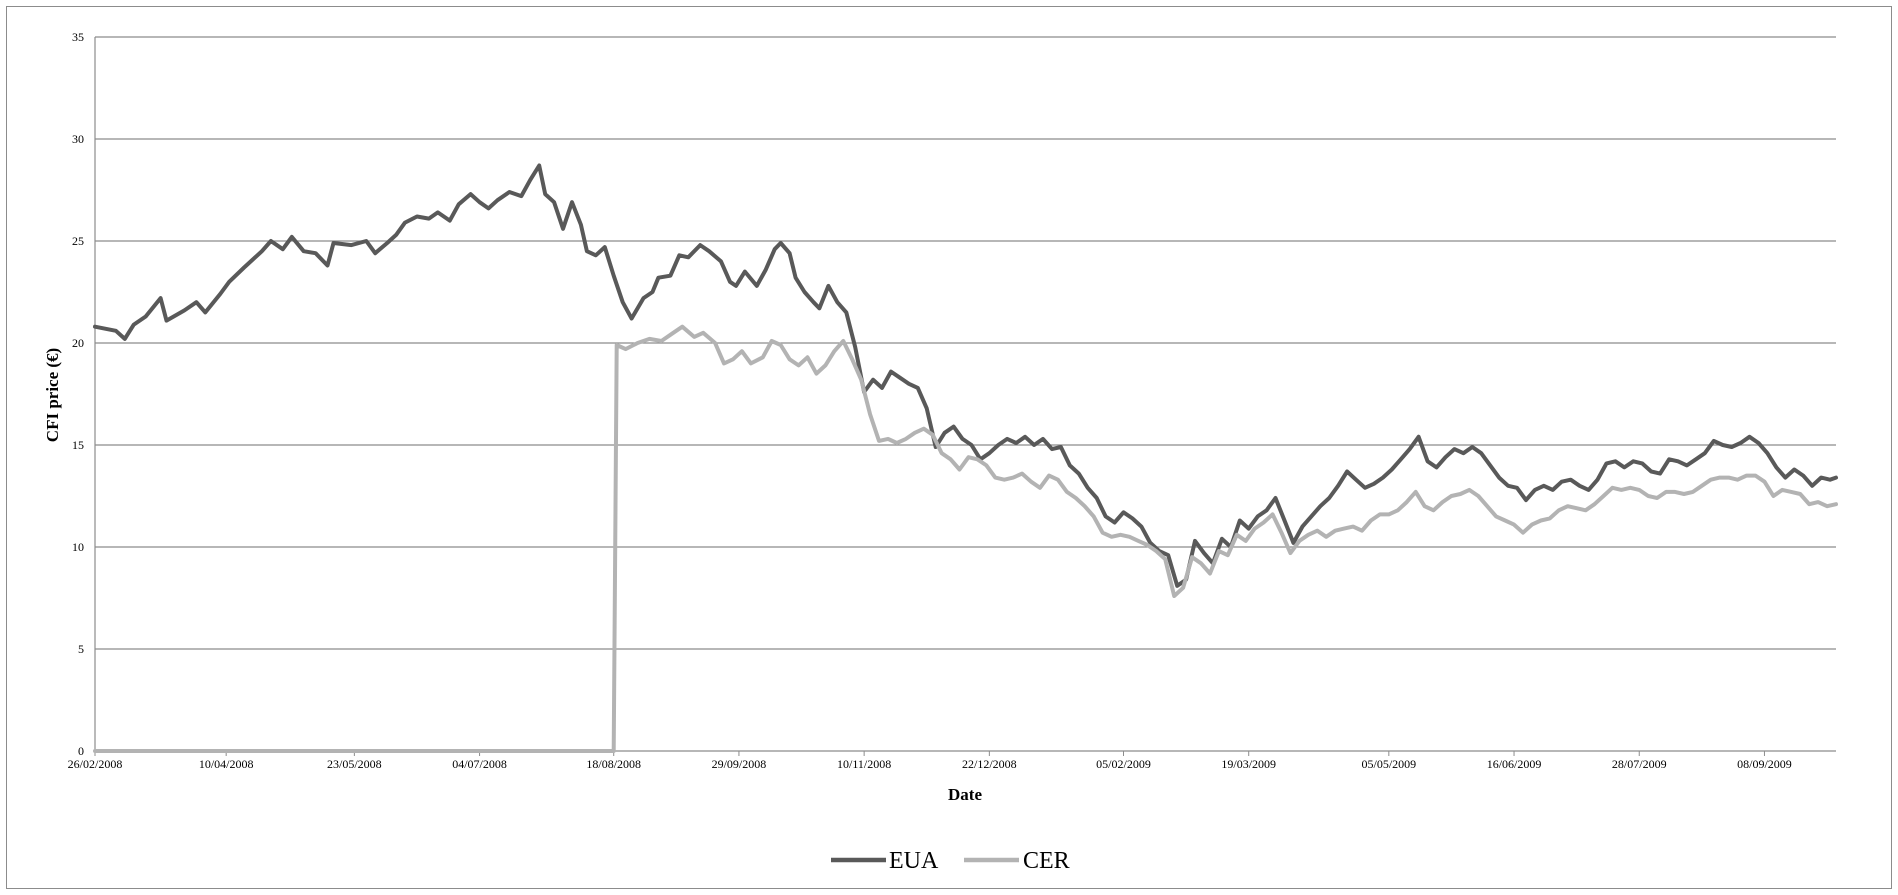 The width and height of the screenshot is (1898, 895). I want to click on y-tick-label: 30, so click(78, 139).